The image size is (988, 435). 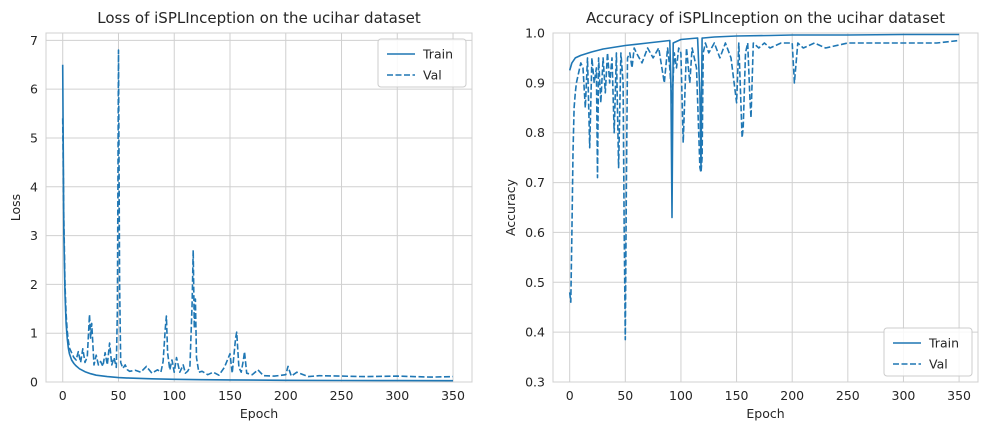 What do you see at coordinates (535, 282) in the screenshot?
I see `y-tick-label: 0.5` at bounding box center [535, 282].